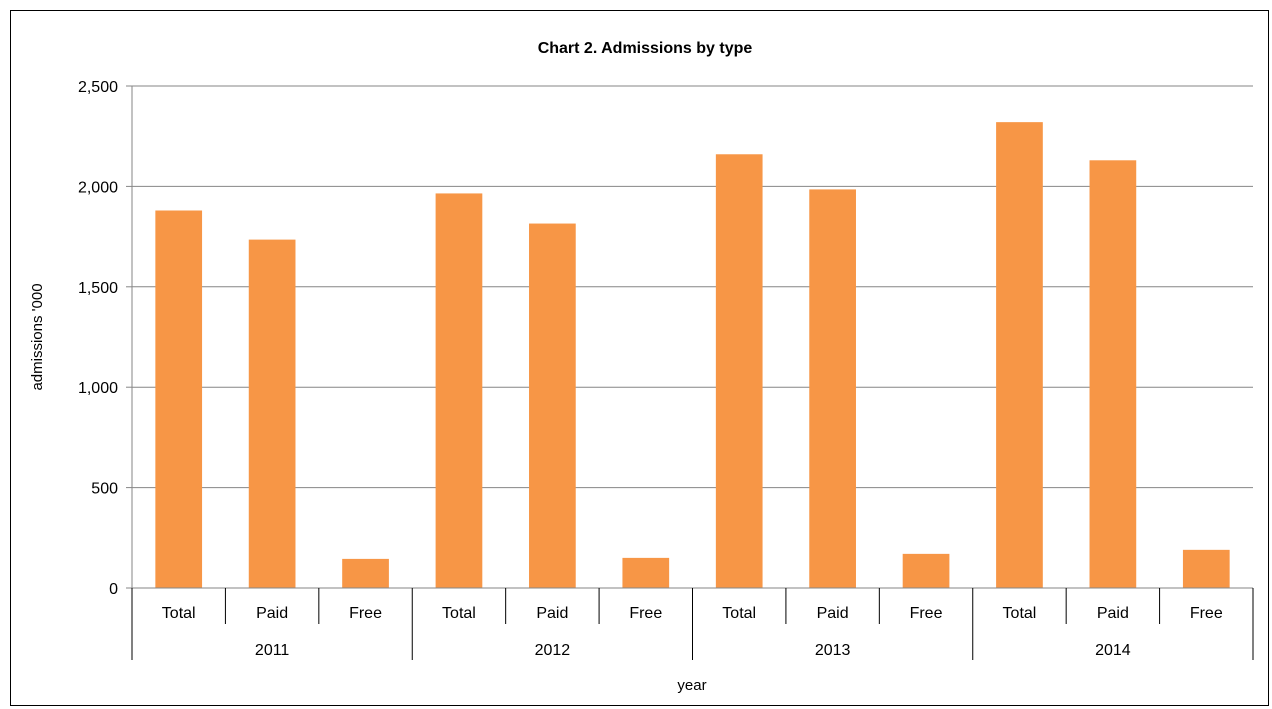 This screenshot has height=709, width=1272. What do you see at coordinates (98, 87) in the screenshot?
I see `y-tick-label: 2,500` at bounding box center [98, 87].